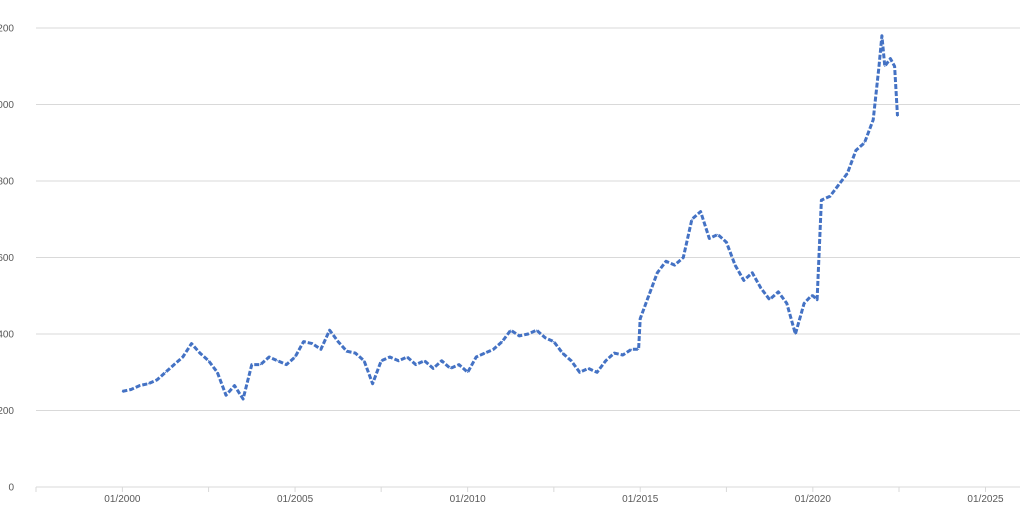 The image size is (1024, 520). What do you see at coordinates (7, 182) in the screenshot?
I see `y-tick-label: 800` at bounding box center [7, 182].